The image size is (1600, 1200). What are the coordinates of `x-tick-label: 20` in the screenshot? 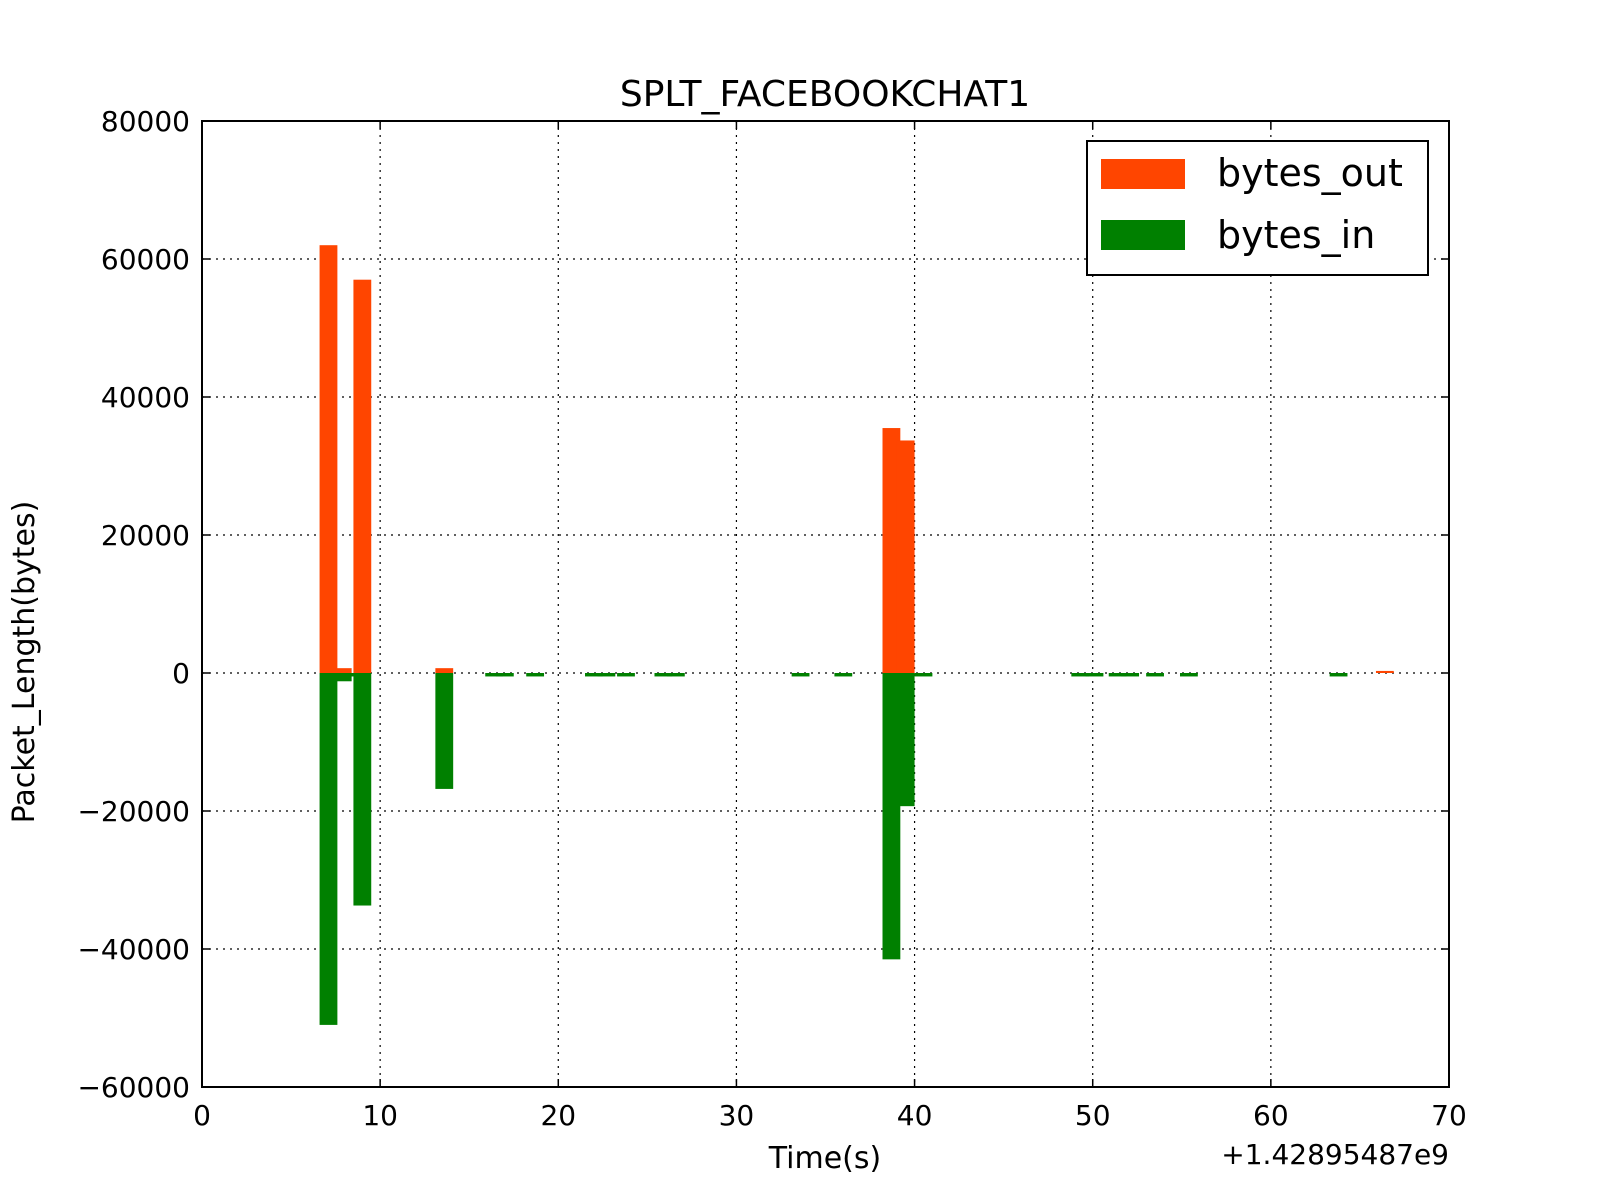 It's located at (558, 1115).